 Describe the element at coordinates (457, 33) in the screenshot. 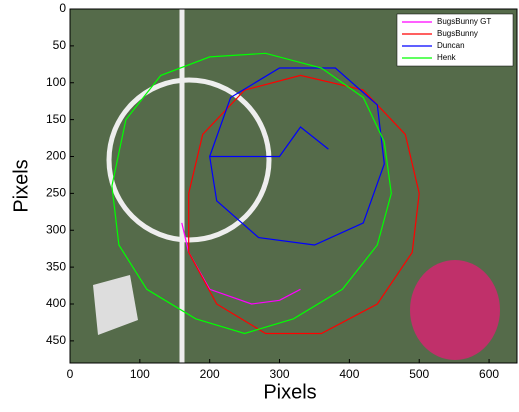

I see `legend-label: BugsBunny` at that location.